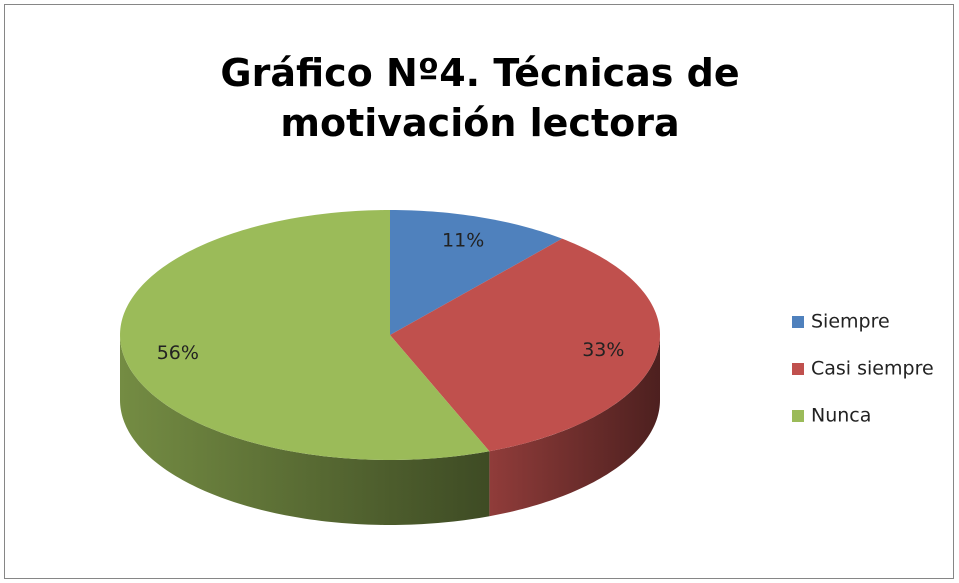 This screenshot has height=583, width=959. Describe the element at coordinates (850, 322) in the screenshot. I see `legend-label: Siempre` at that location.